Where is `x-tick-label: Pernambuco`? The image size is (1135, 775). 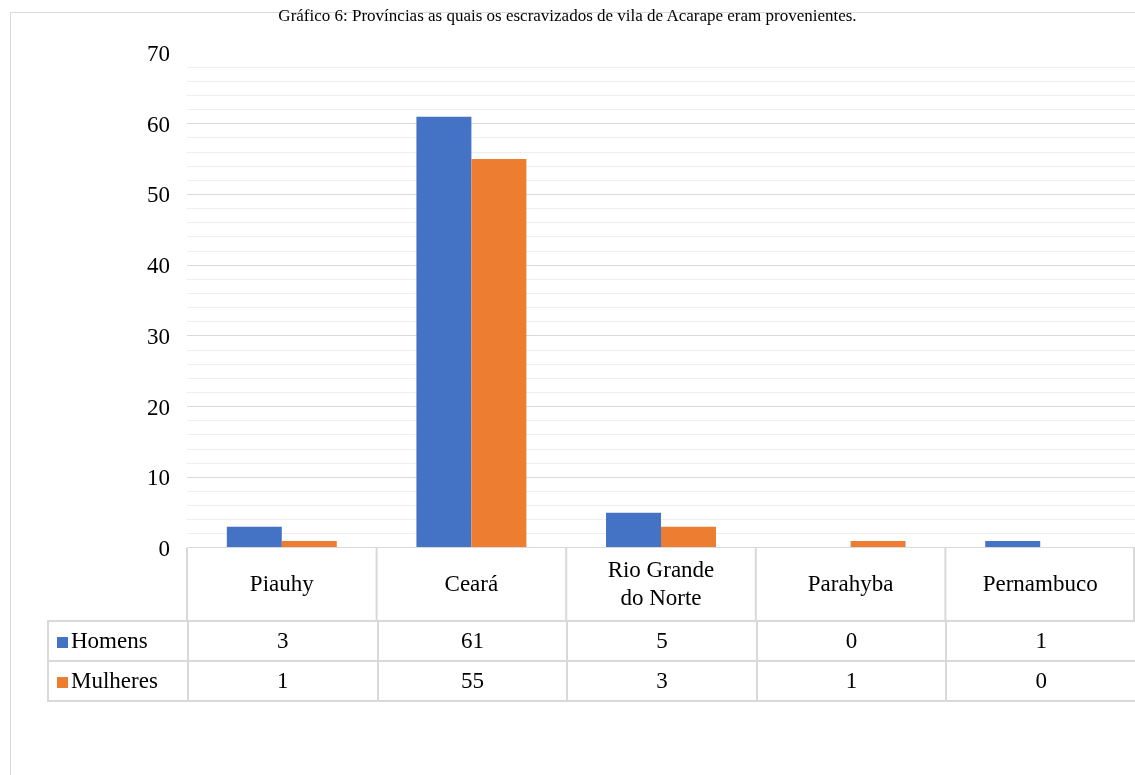
x-tick-label: Pernambuco is located at coordinates (1040, 584).